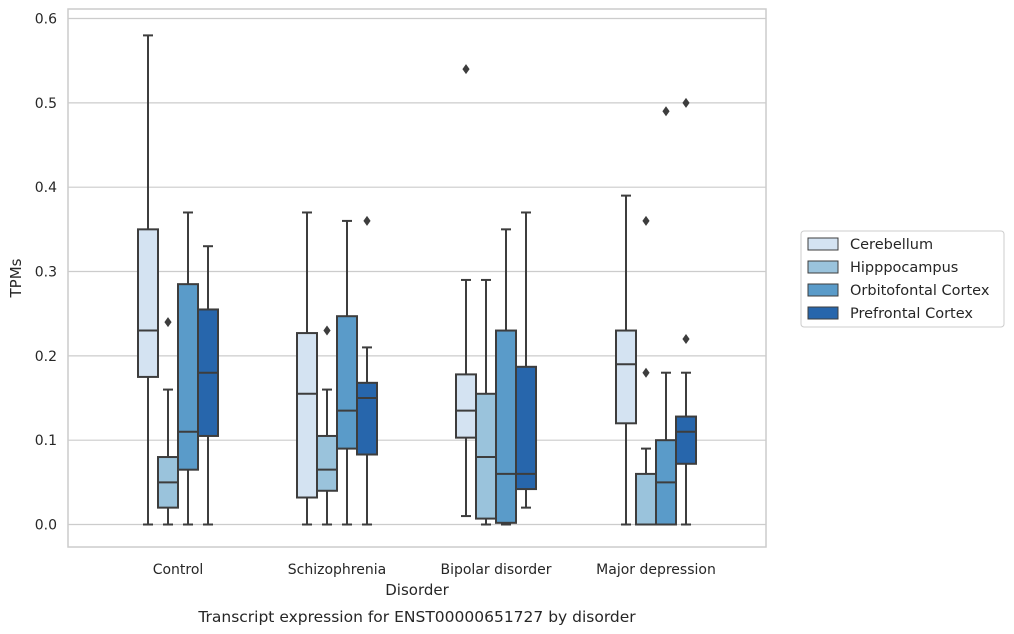  I want to click on x-axis-label: Disorder, so click(417, 590).